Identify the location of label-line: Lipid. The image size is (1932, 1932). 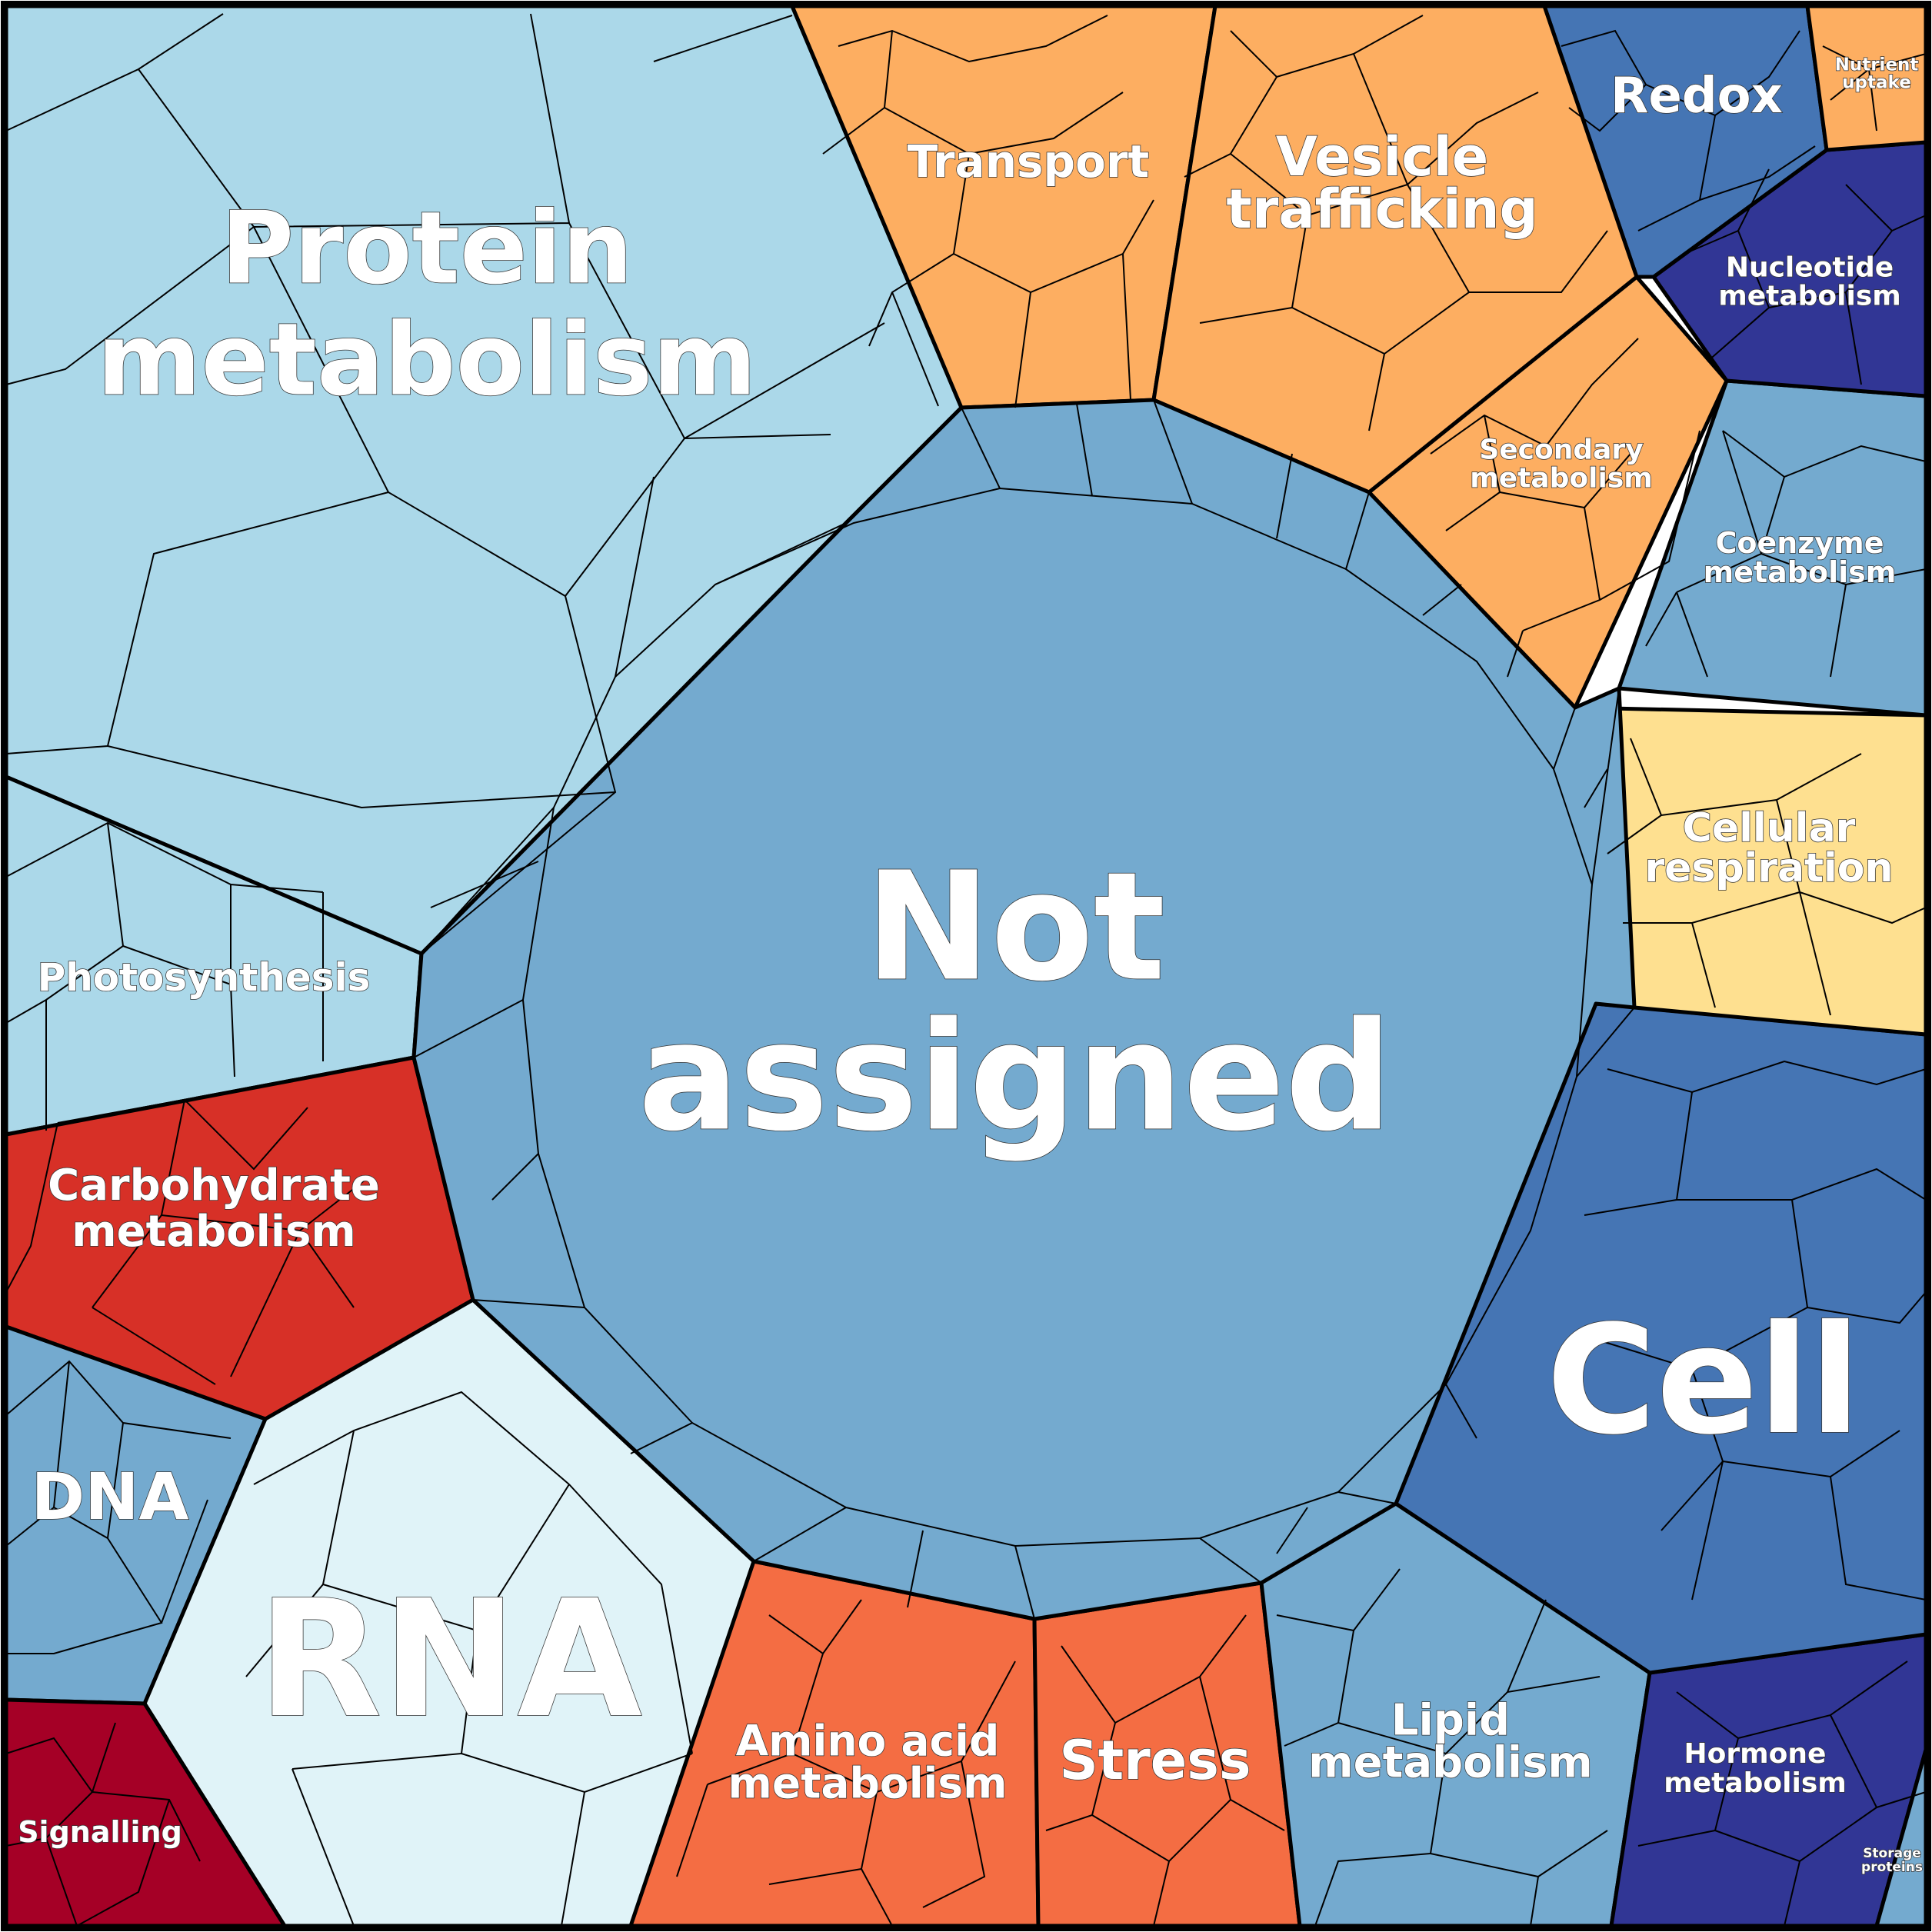
(1450, 1721).